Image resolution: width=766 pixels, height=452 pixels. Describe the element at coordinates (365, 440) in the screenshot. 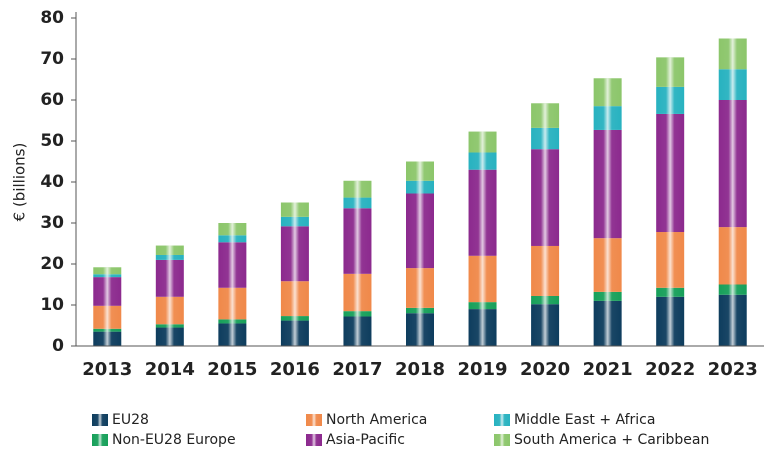

I see `legend-label: Asia-Pacific` at that location.